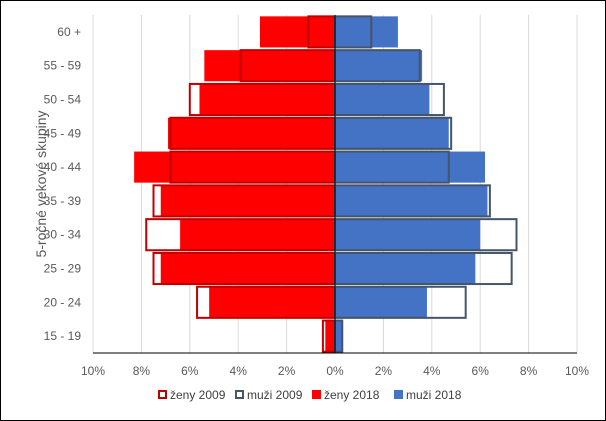  I want to click on x-tick-labels: 10% 8% 6% 4% 2% 0% 2% 4% 6% 8% 10%, so click(335, 371).